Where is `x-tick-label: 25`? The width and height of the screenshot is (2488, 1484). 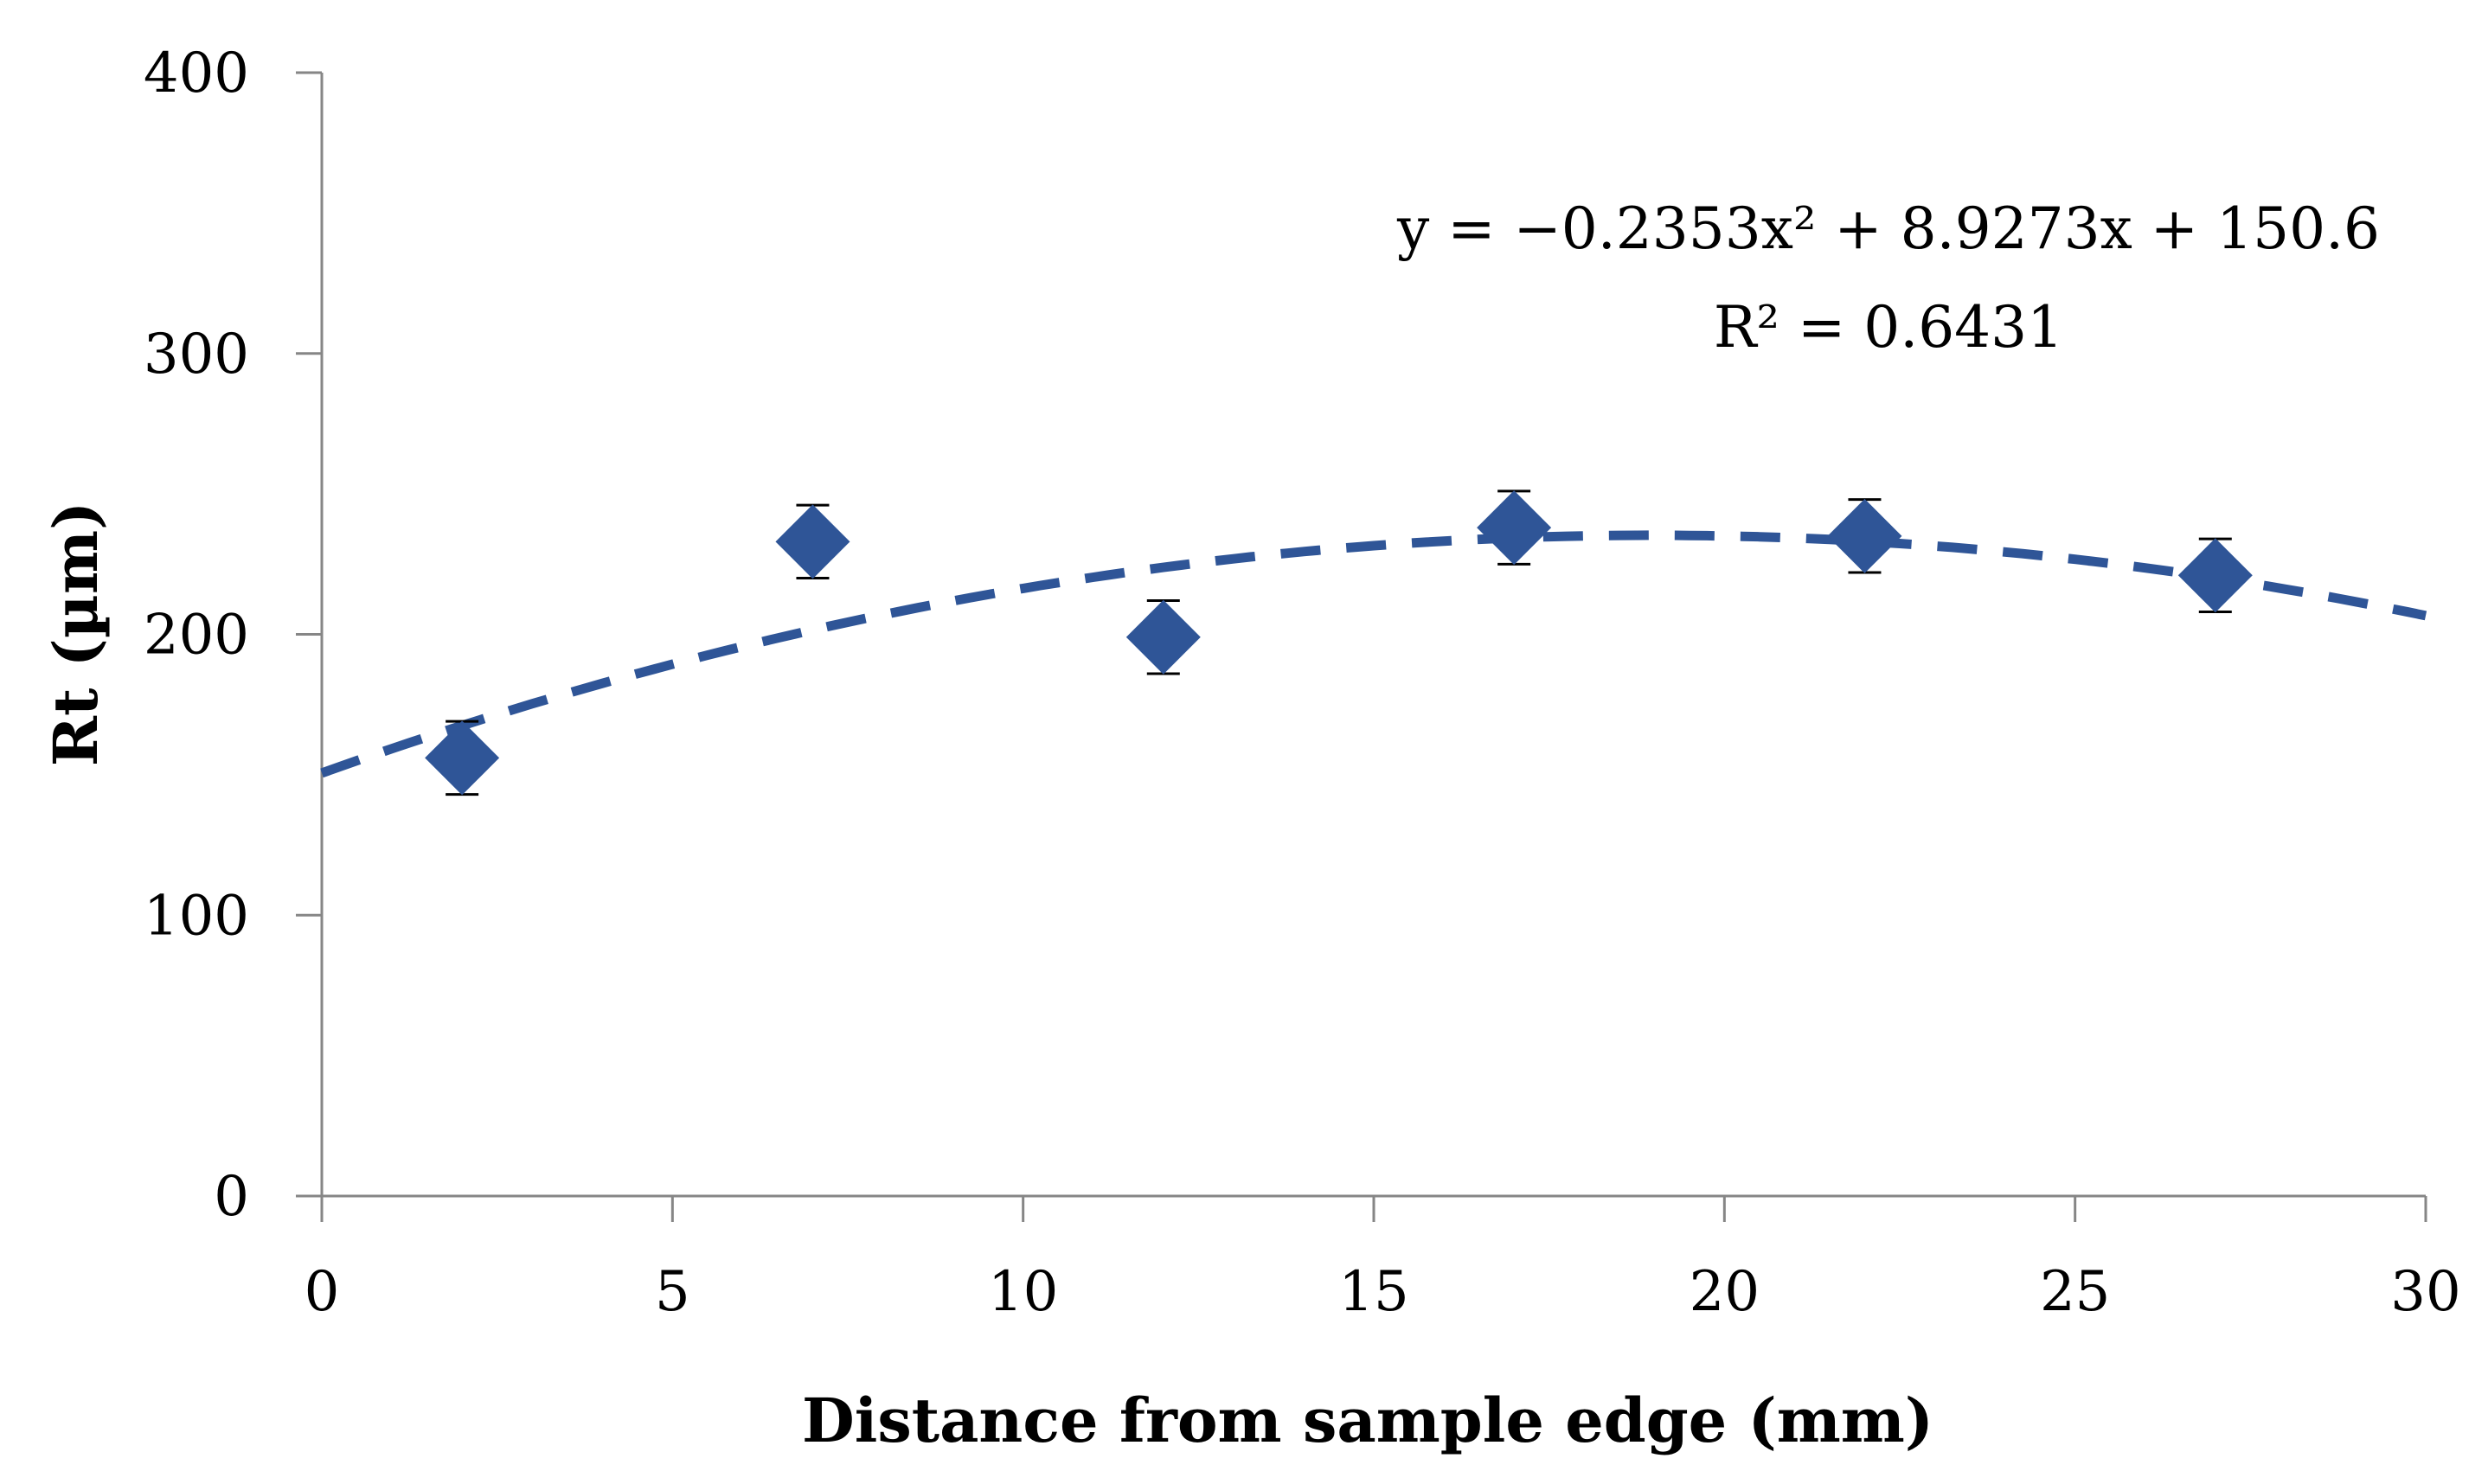
x-tick-label: 25 is located at coordinates (2075, 1292).